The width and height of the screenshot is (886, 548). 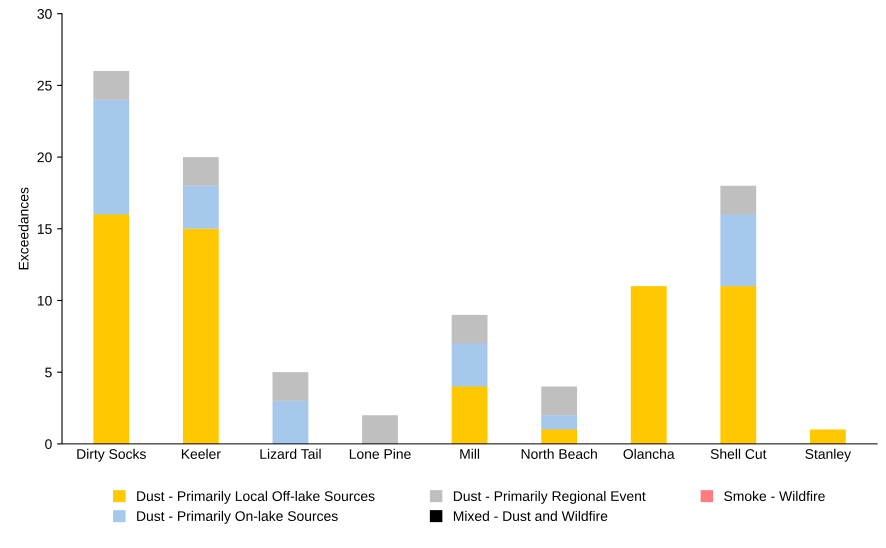 What do you see at coordinates (774, 496) in the screenshot?
I see `legend-label: Smoke - Wildfire` at bounding box center [774, 496].